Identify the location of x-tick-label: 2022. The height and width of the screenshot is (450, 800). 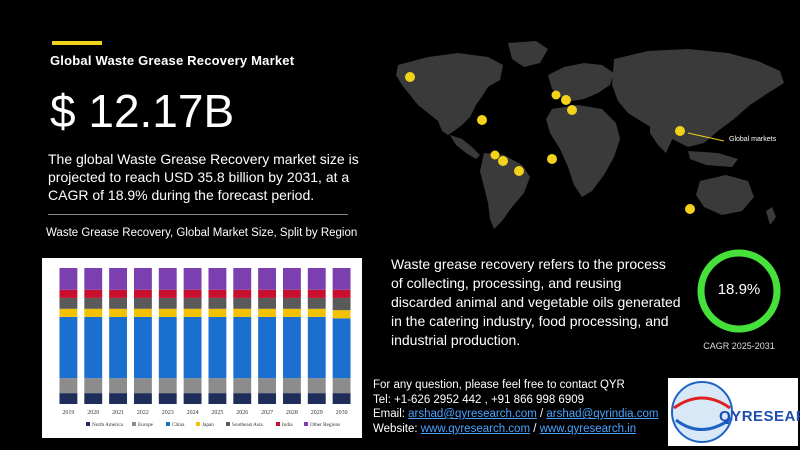
(143, 413).